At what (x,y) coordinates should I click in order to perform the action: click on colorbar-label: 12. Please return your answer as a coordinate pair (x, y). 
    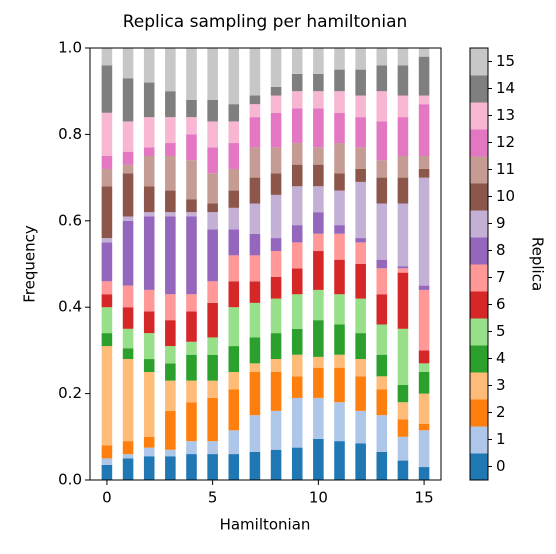
    Looking at the image, I should click on (505, 142).